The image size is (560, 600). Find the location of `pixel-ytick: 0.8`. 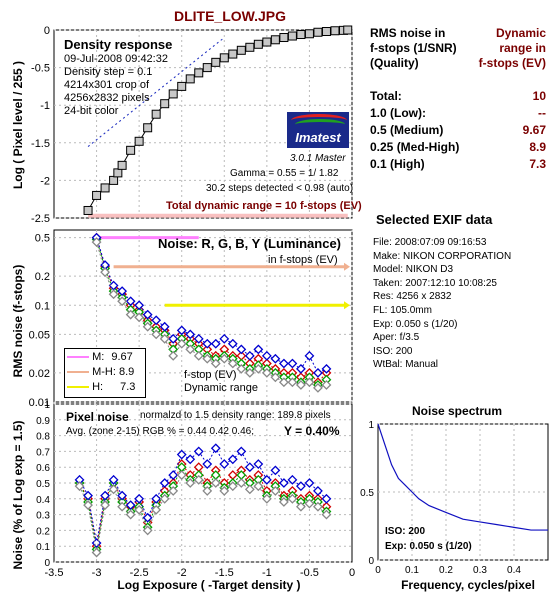

pixel-ytick: 0.8 is located at coordinates (43, 437).